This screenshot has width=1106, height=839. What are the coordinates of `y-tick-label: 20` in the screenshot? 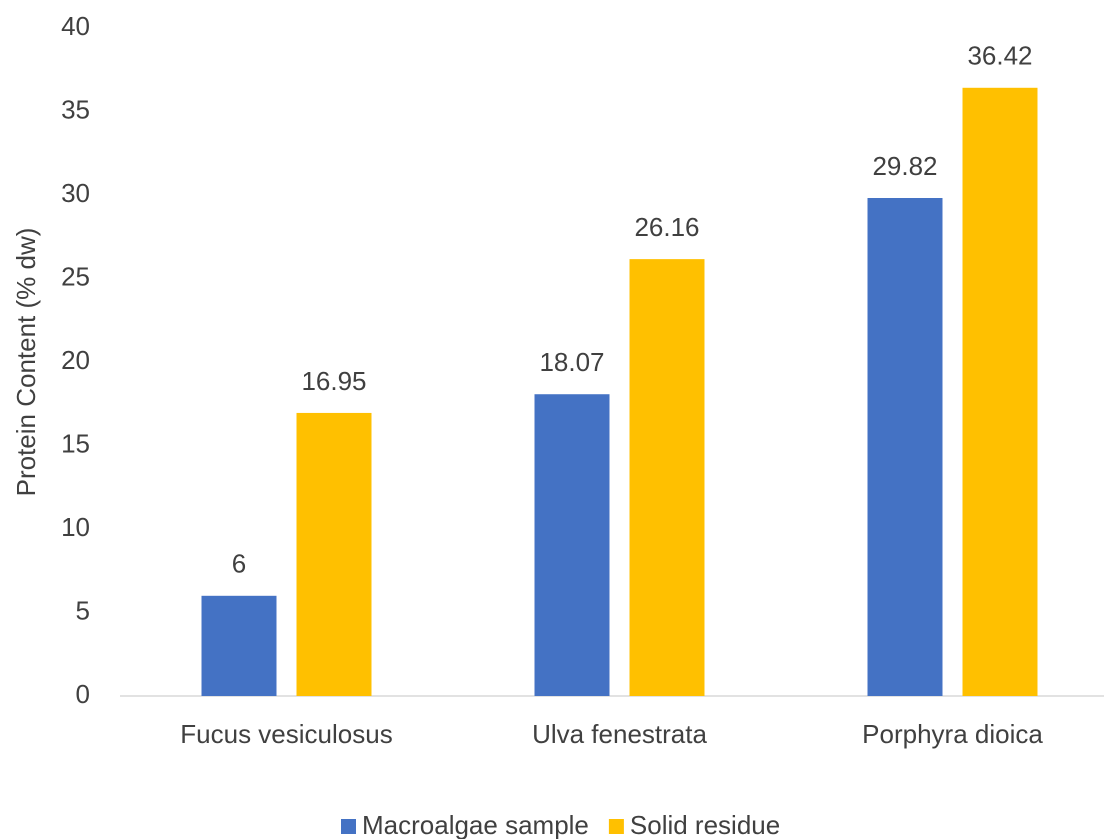 It's located at (75, 360).